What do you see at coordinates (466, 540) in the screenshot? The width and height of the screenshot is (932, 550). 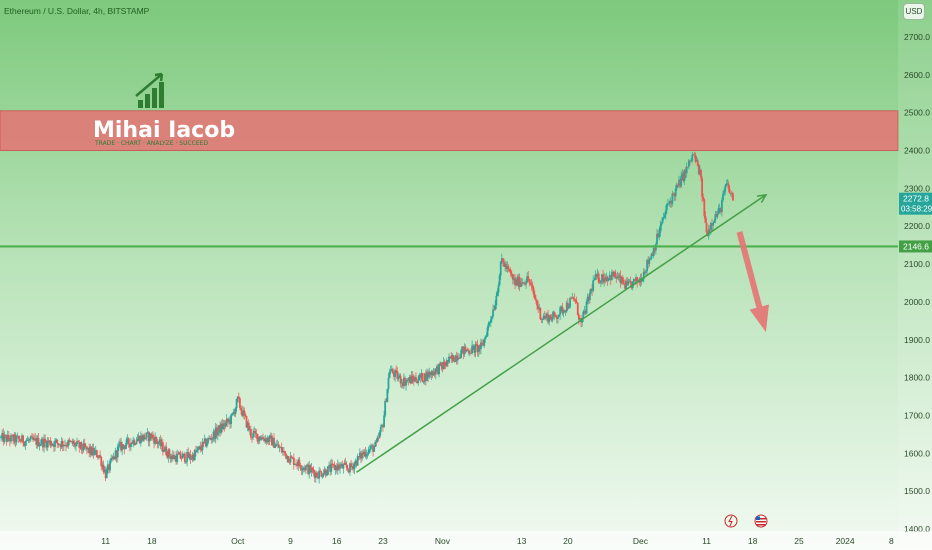 I see `time-axis` at bounding box center [466, 540].